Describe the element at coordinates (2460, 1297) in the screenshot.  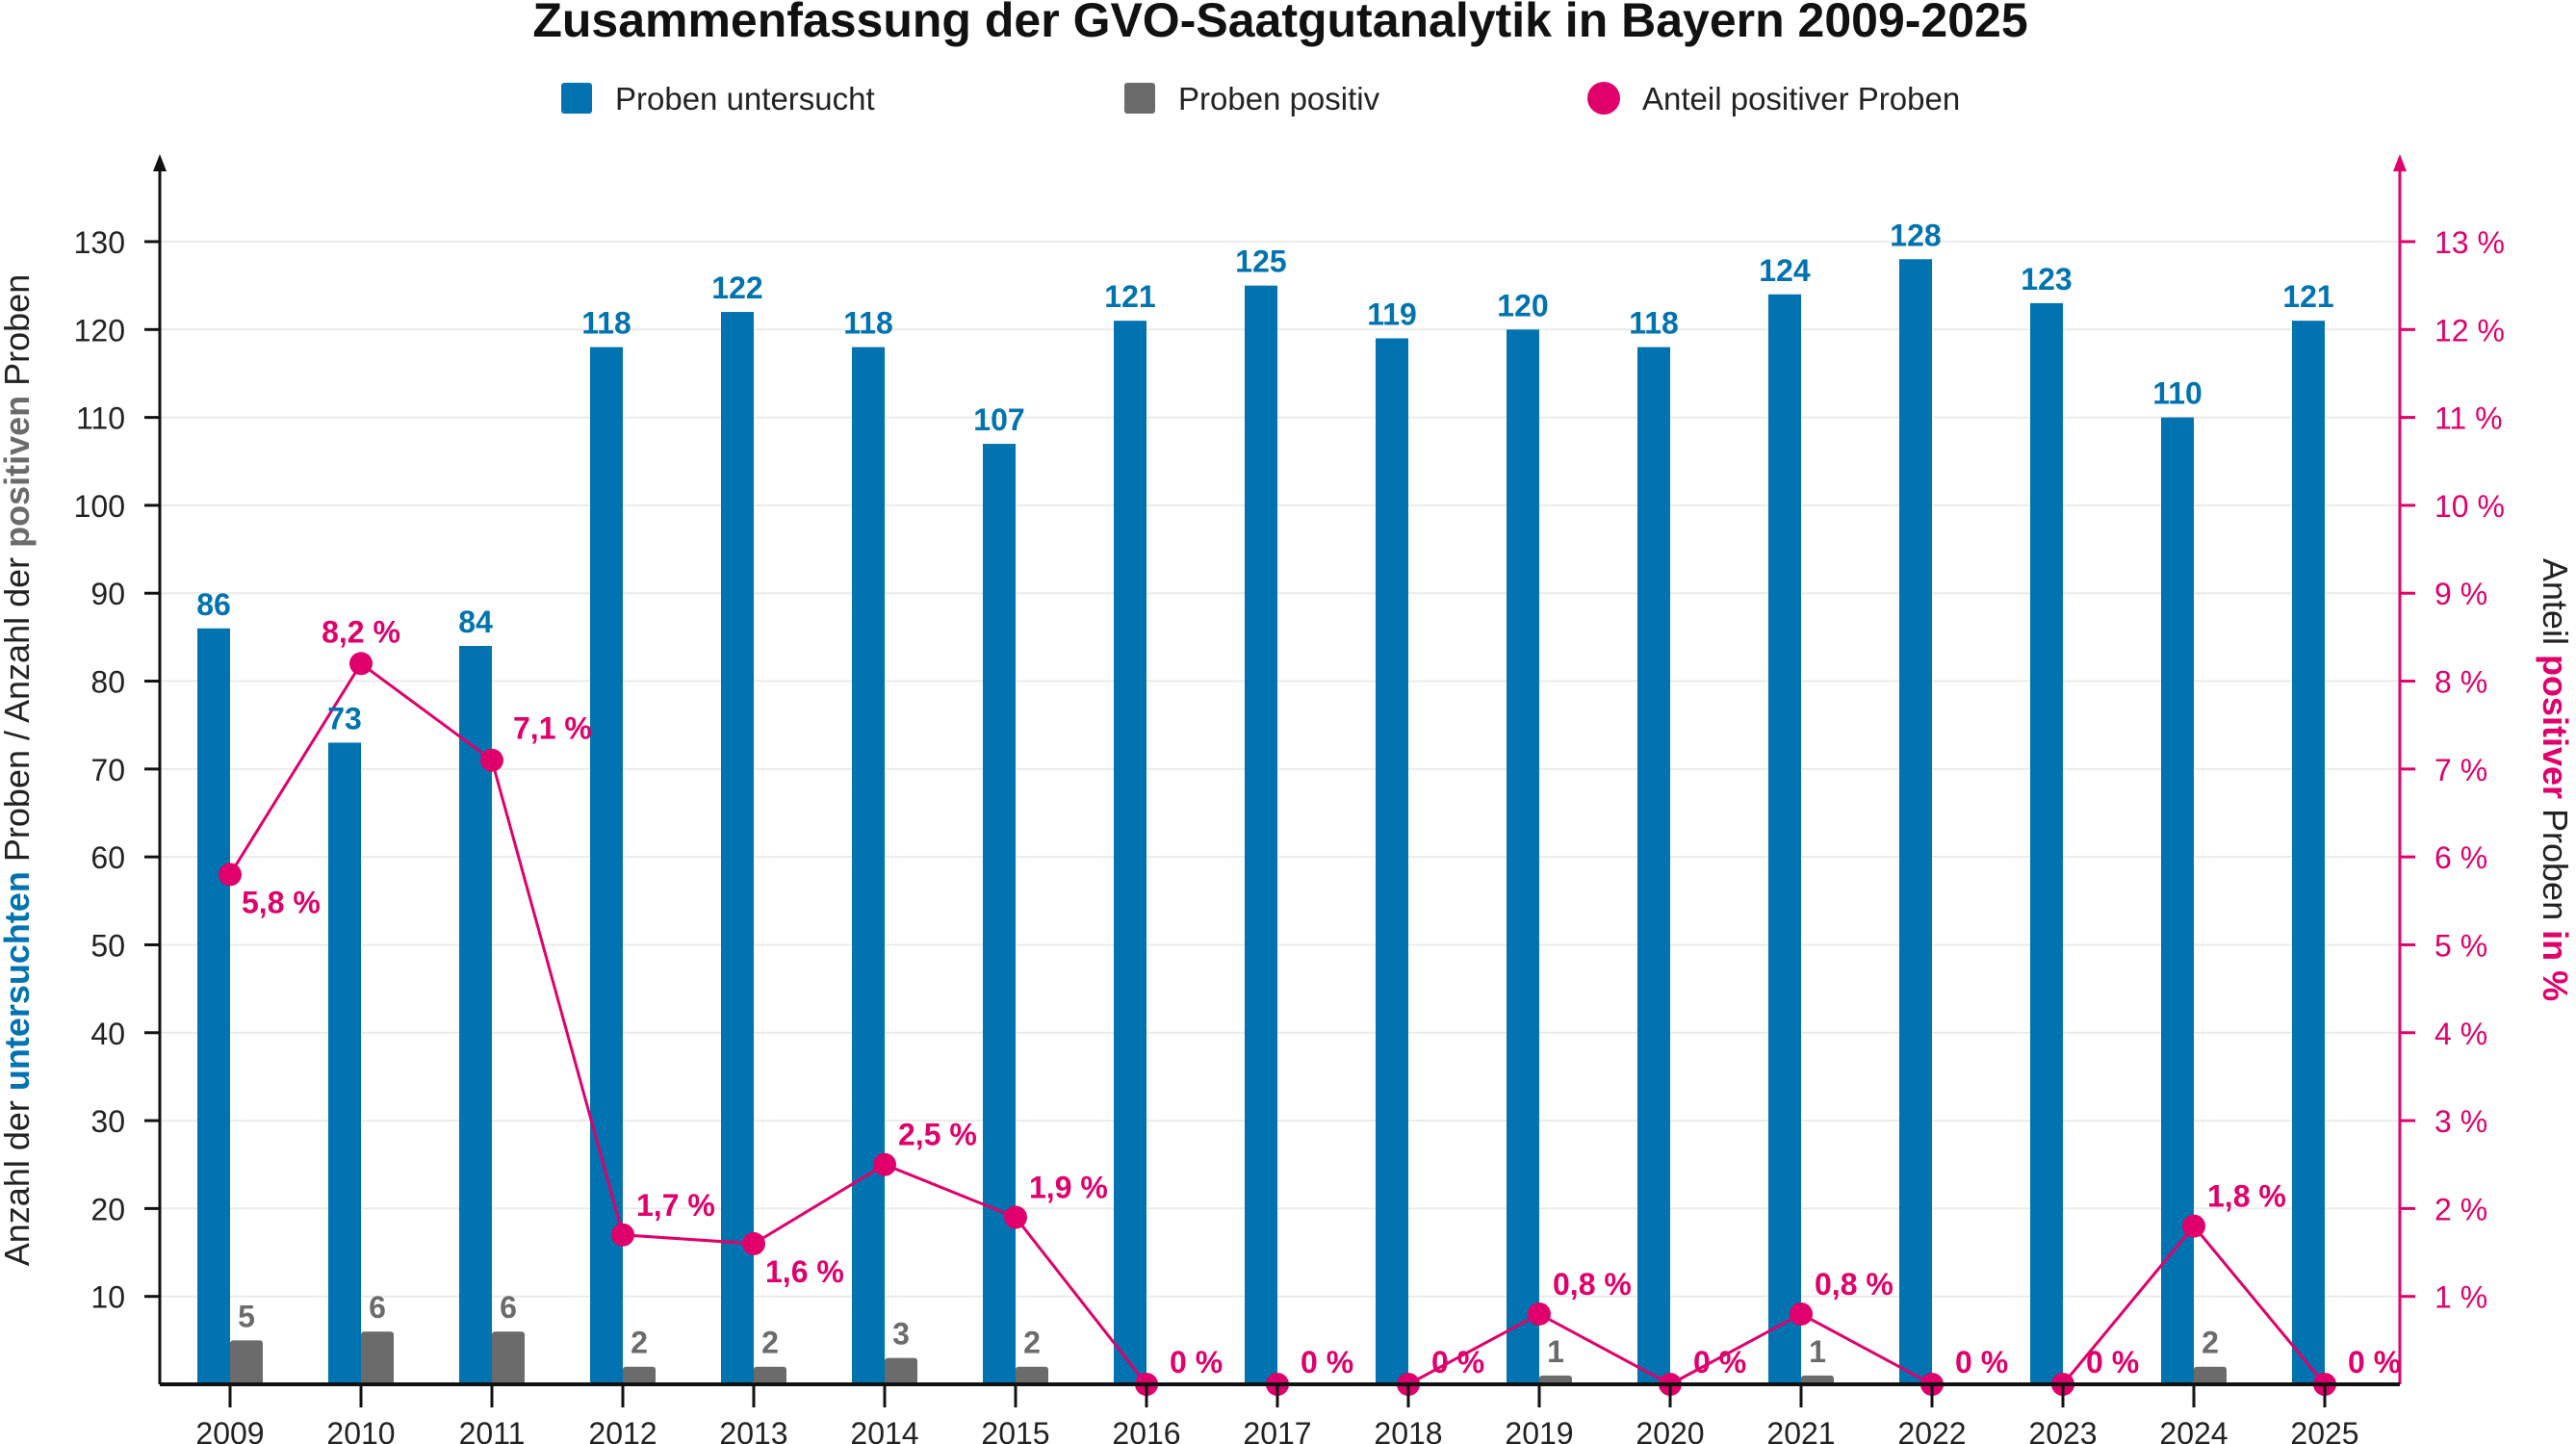
I see `y-tick-label-right: 1 %` at that location.